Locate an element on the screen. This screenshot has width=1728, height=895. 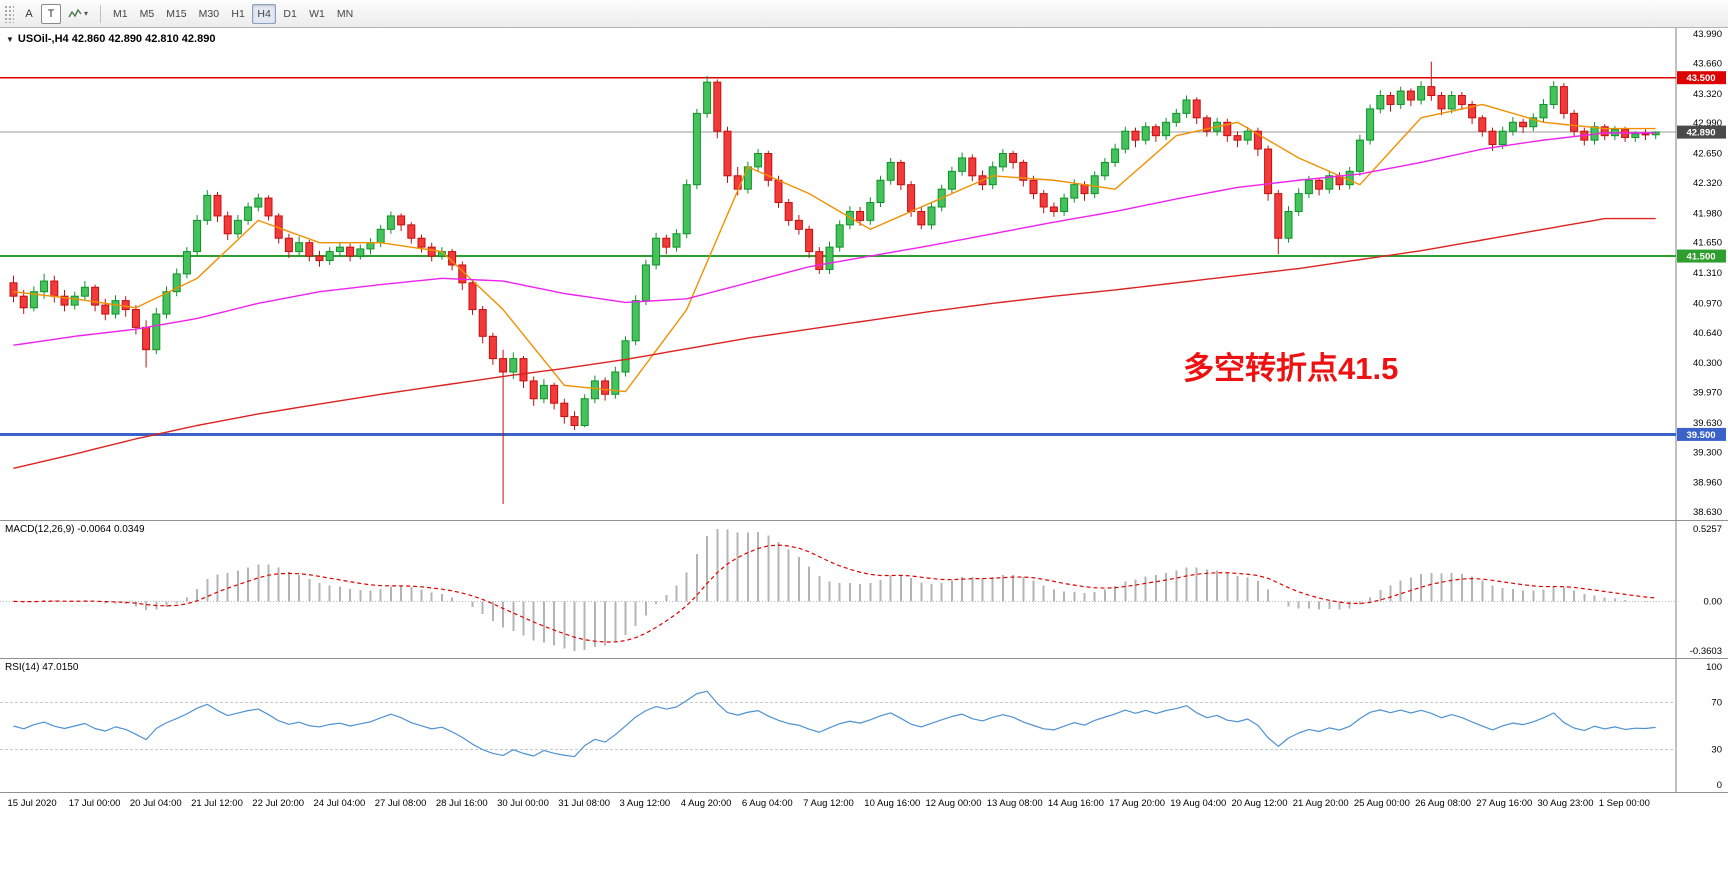
svg-text: 38.960 is located at coordinates (1707, 483).